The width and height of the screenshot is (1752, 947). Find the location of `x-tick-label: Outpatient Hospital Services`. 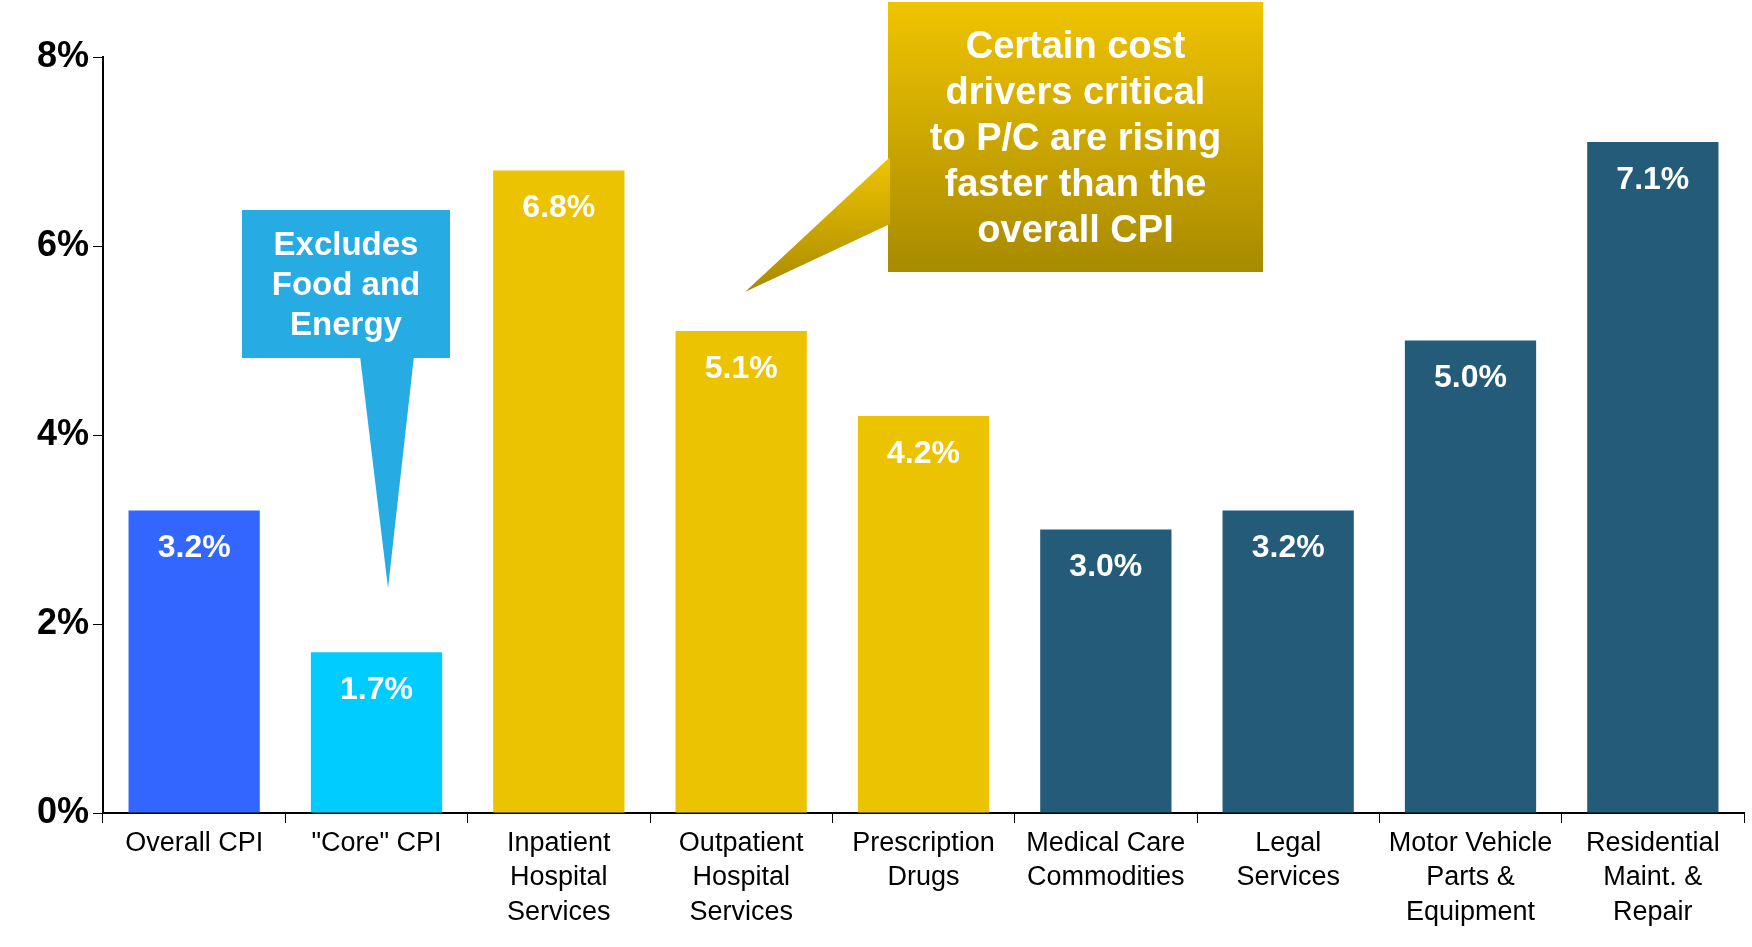

x-tick-label: Outpatient Hospital Services is located at coordinates (741, 876).